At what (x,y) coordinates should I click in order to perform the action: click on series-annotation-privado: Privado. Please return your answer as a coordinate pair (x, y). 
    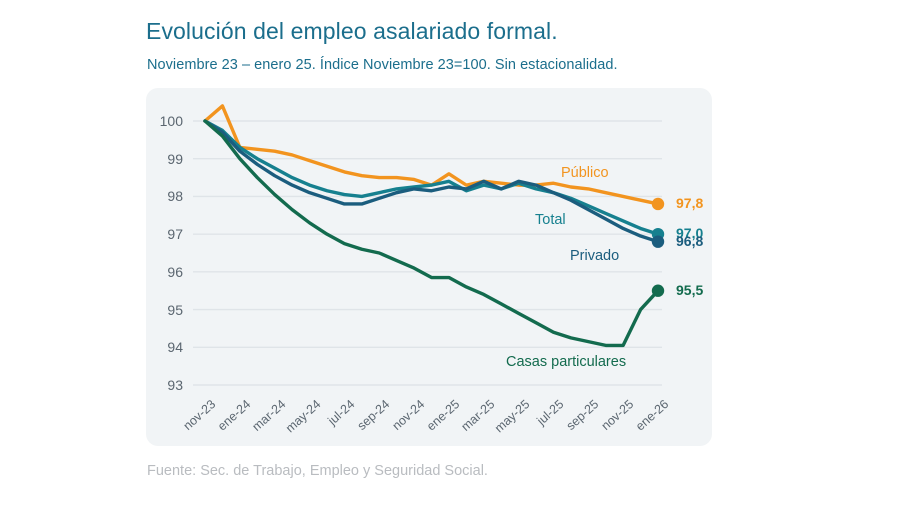
    Looking at the image, I should click on (595, 256).